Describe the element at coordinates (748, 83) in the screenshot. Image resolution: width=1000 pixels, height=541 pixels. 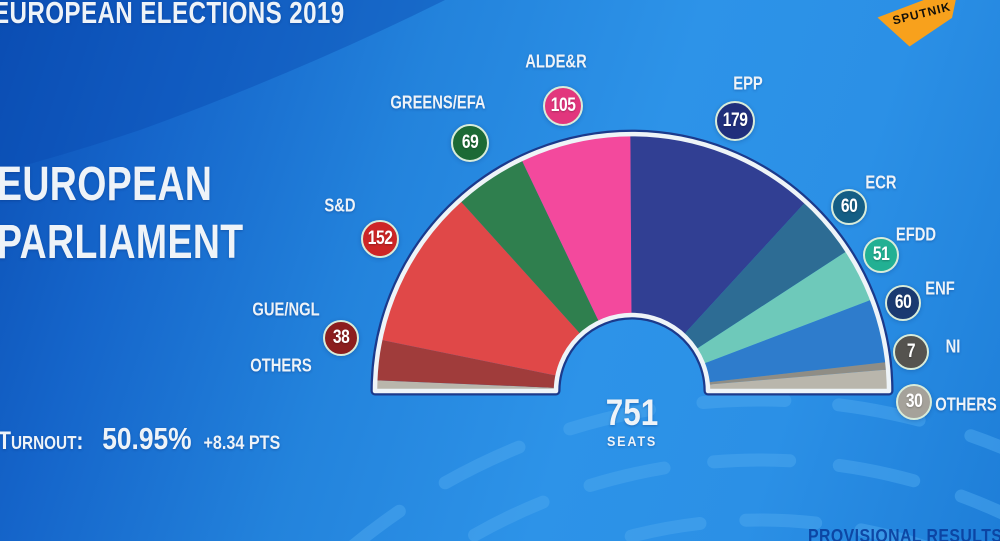
I see `party-label-epp: EPP` at that location.